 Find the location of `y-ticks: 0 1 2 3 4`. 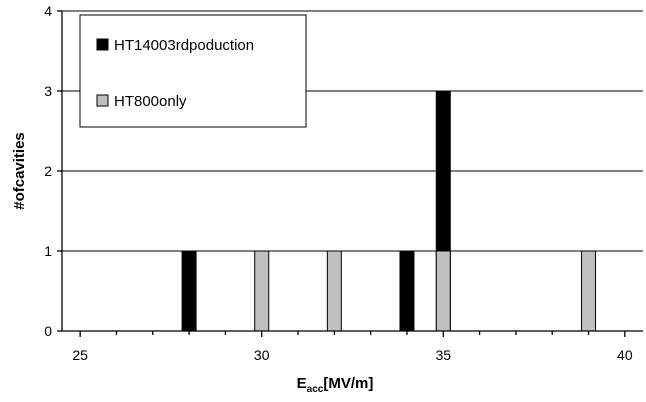

y-ticks: 0 1 2 3 4 is located at coordinates (53, 171).